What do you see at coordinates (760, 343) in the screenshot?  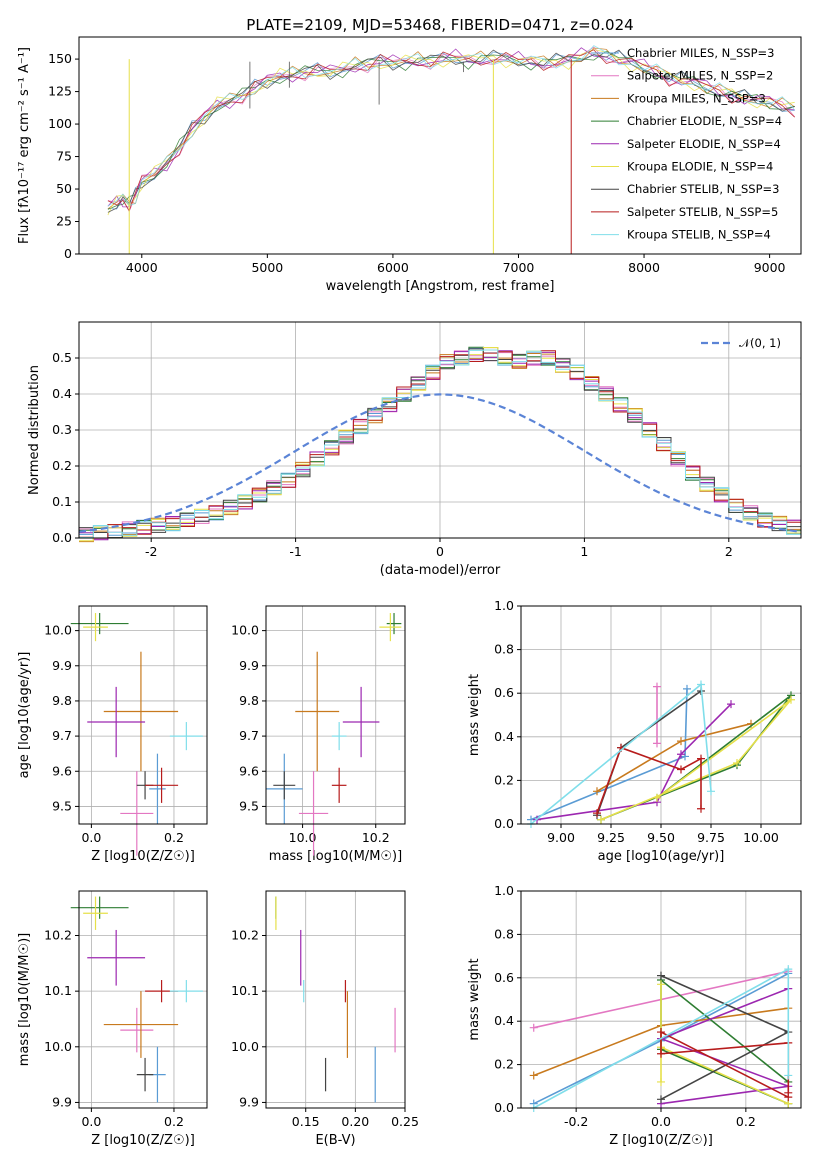 I see `legend-label: 𝒩(0, 1)` at bounding box center [760, 343].